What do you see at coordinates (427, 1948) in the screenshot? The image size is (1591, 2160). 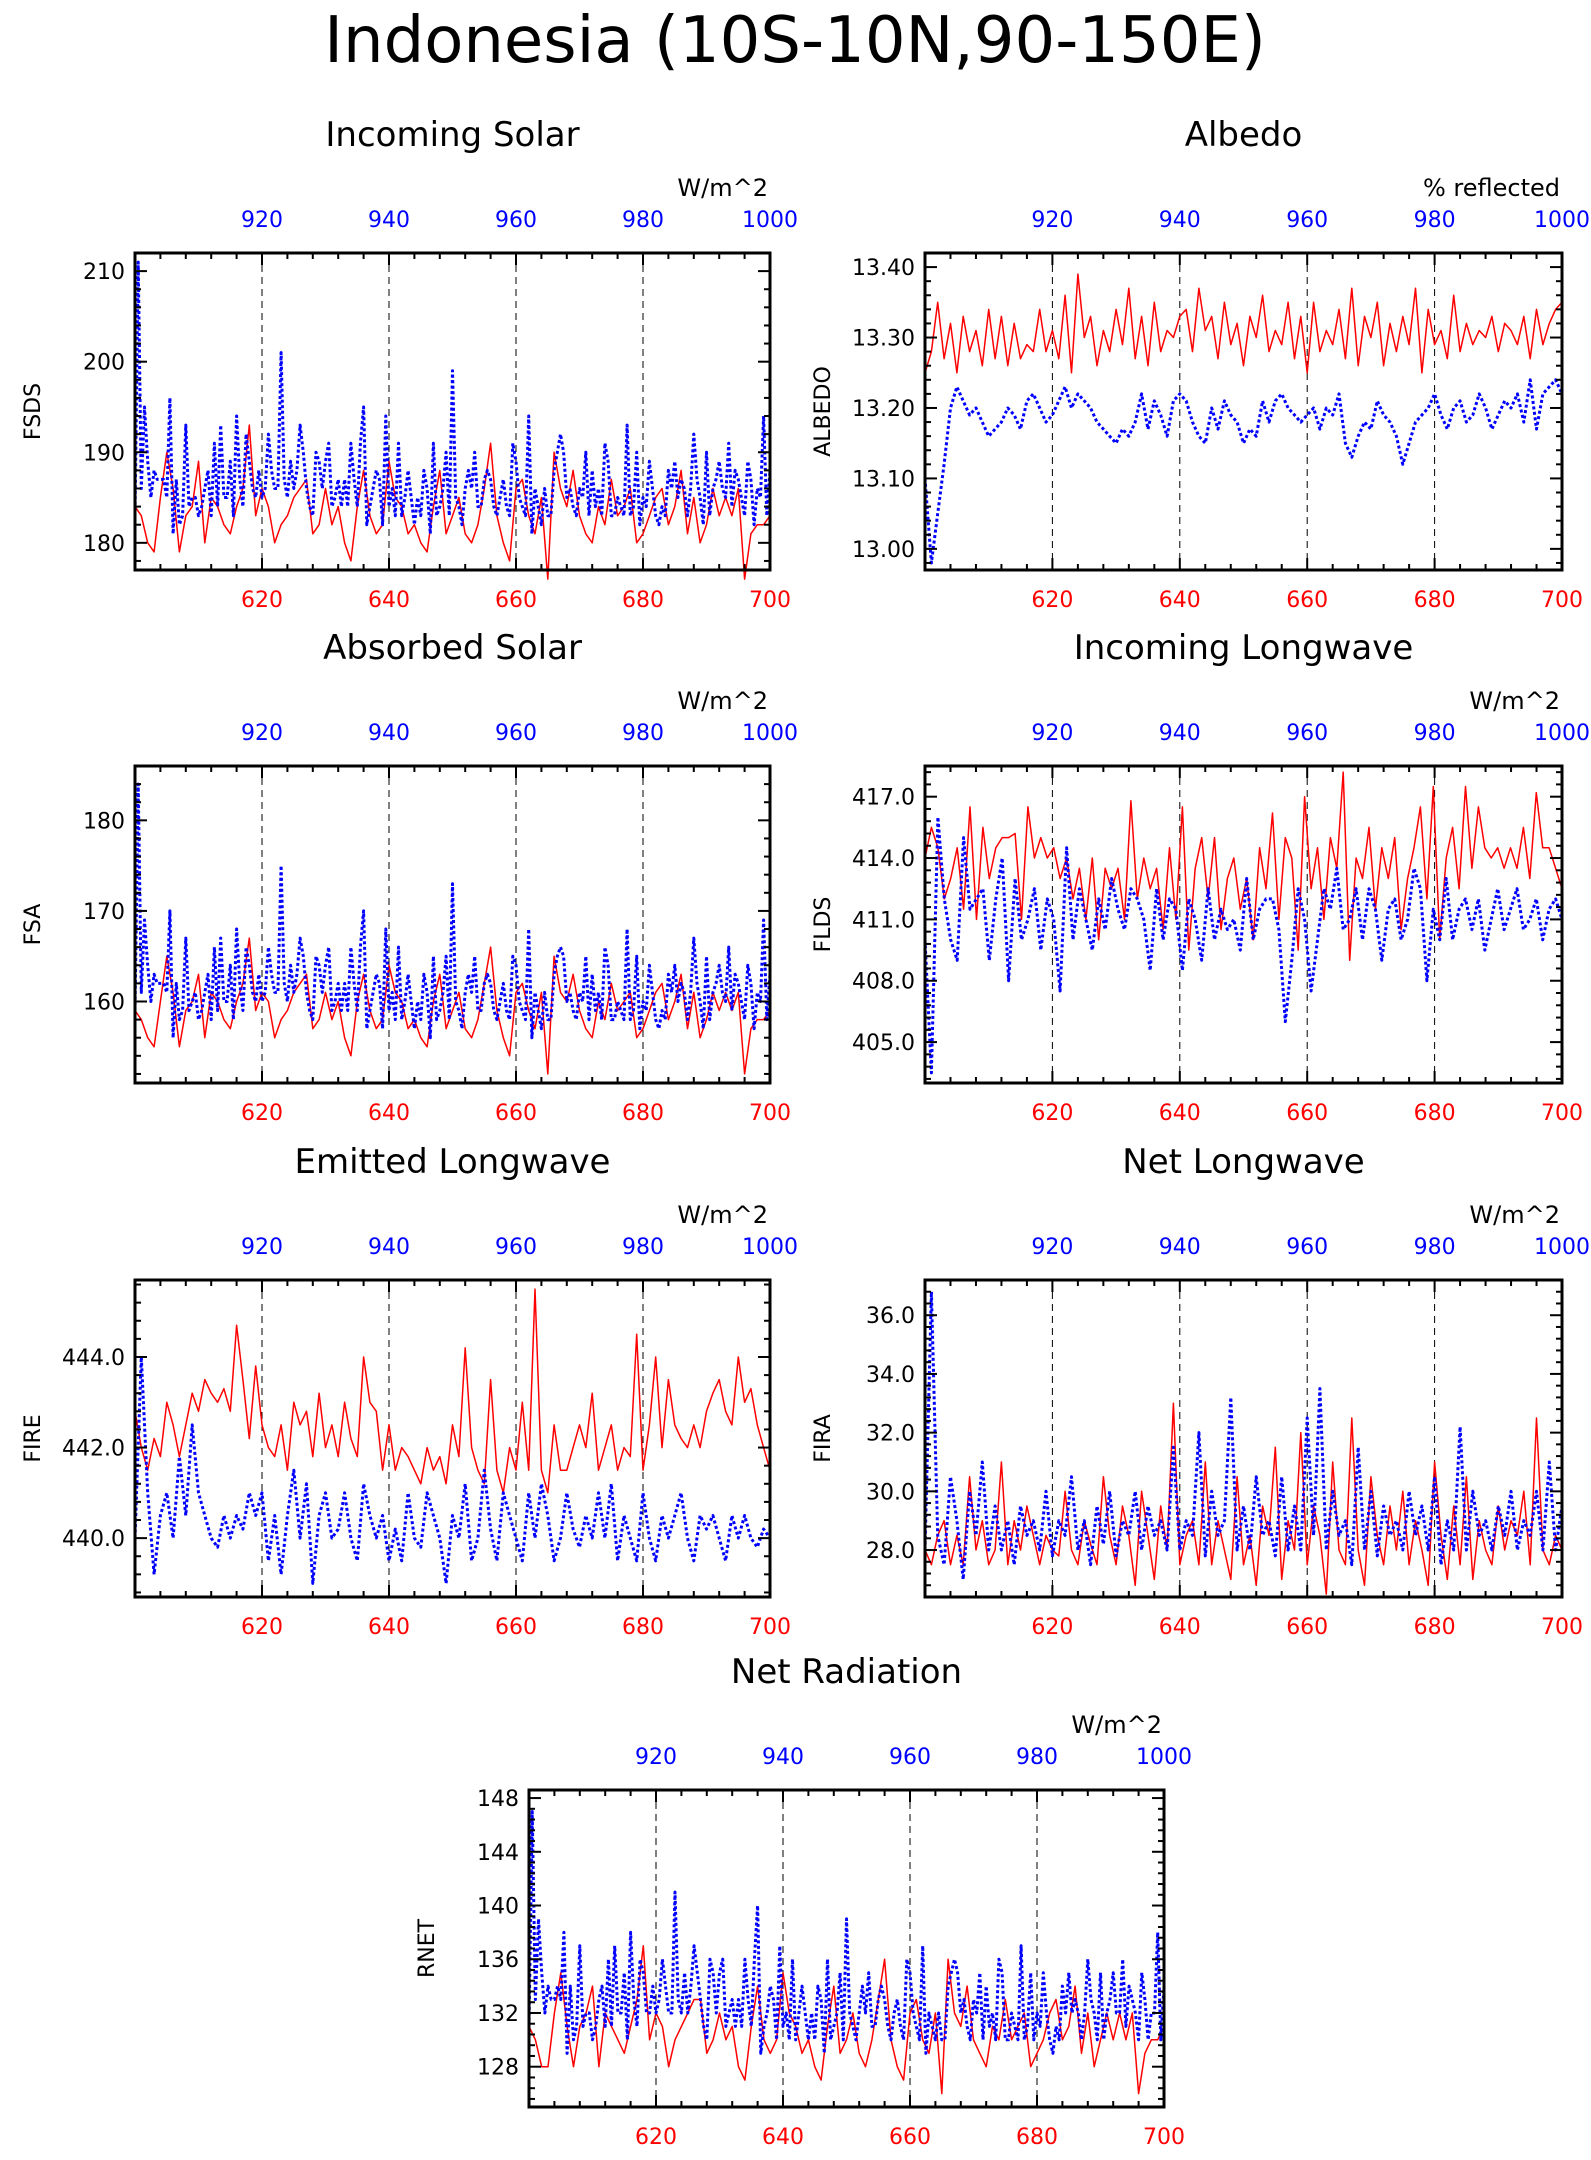 I see `y-axis-label: RNET` at bounding box center [427, 1948].